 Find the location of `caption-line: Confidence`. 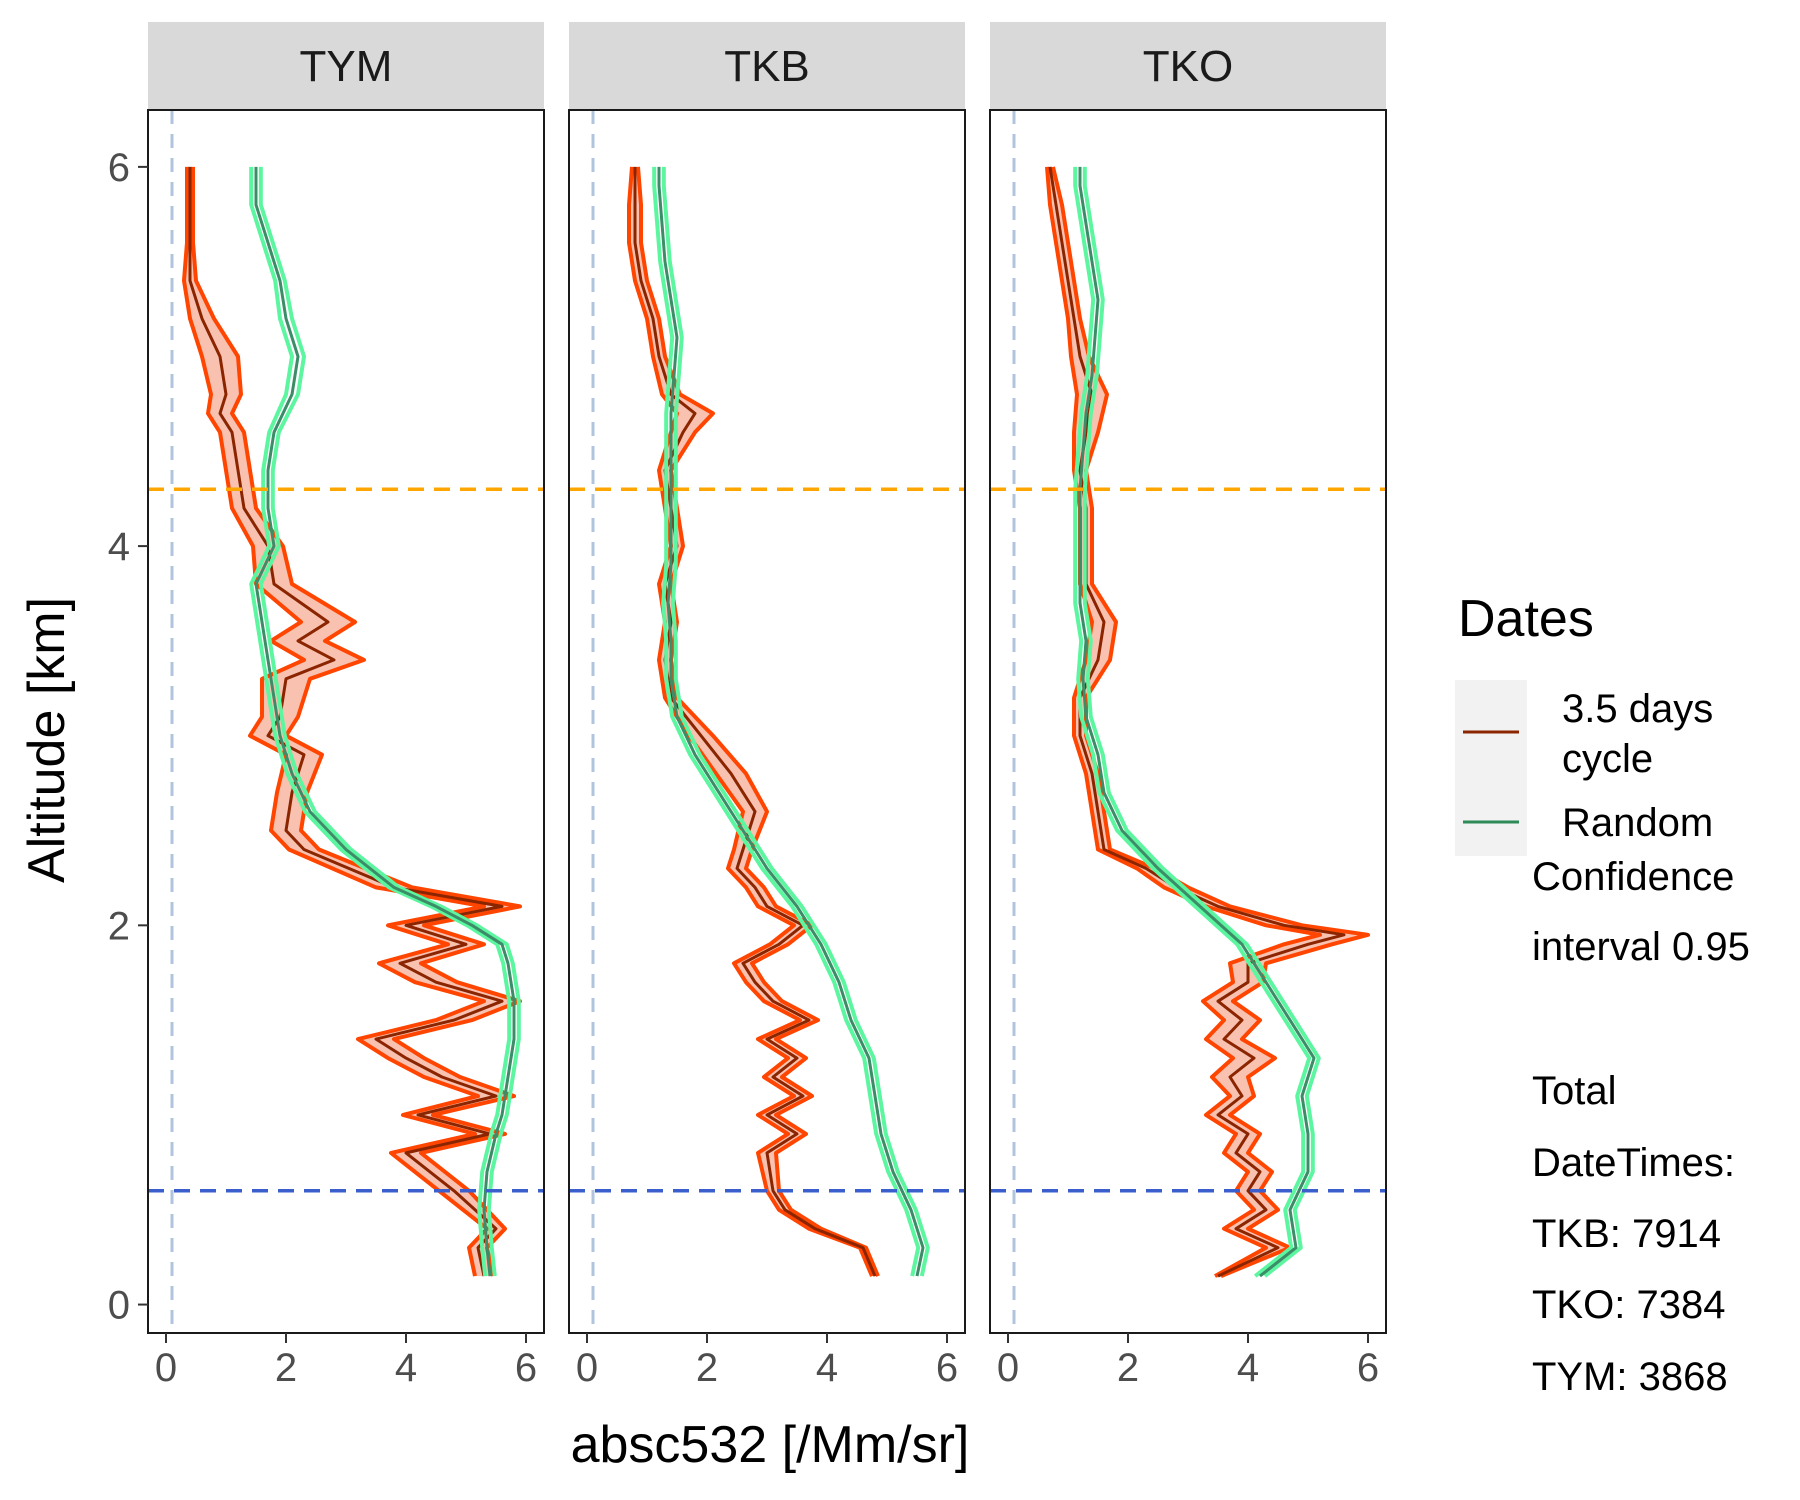

caption-line: Confidence is located at coordinates (1633, 877).